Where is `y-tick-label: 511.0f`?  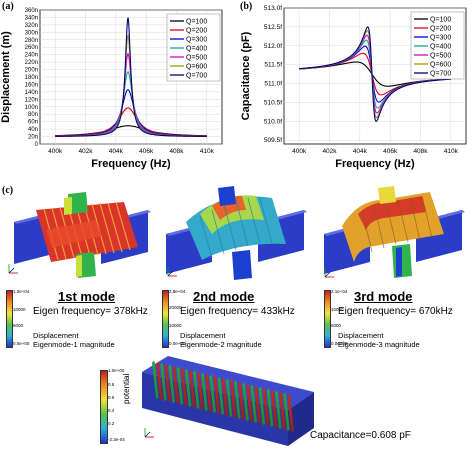 y-tick-label: 511.0f is located at coordinates (273, 84).